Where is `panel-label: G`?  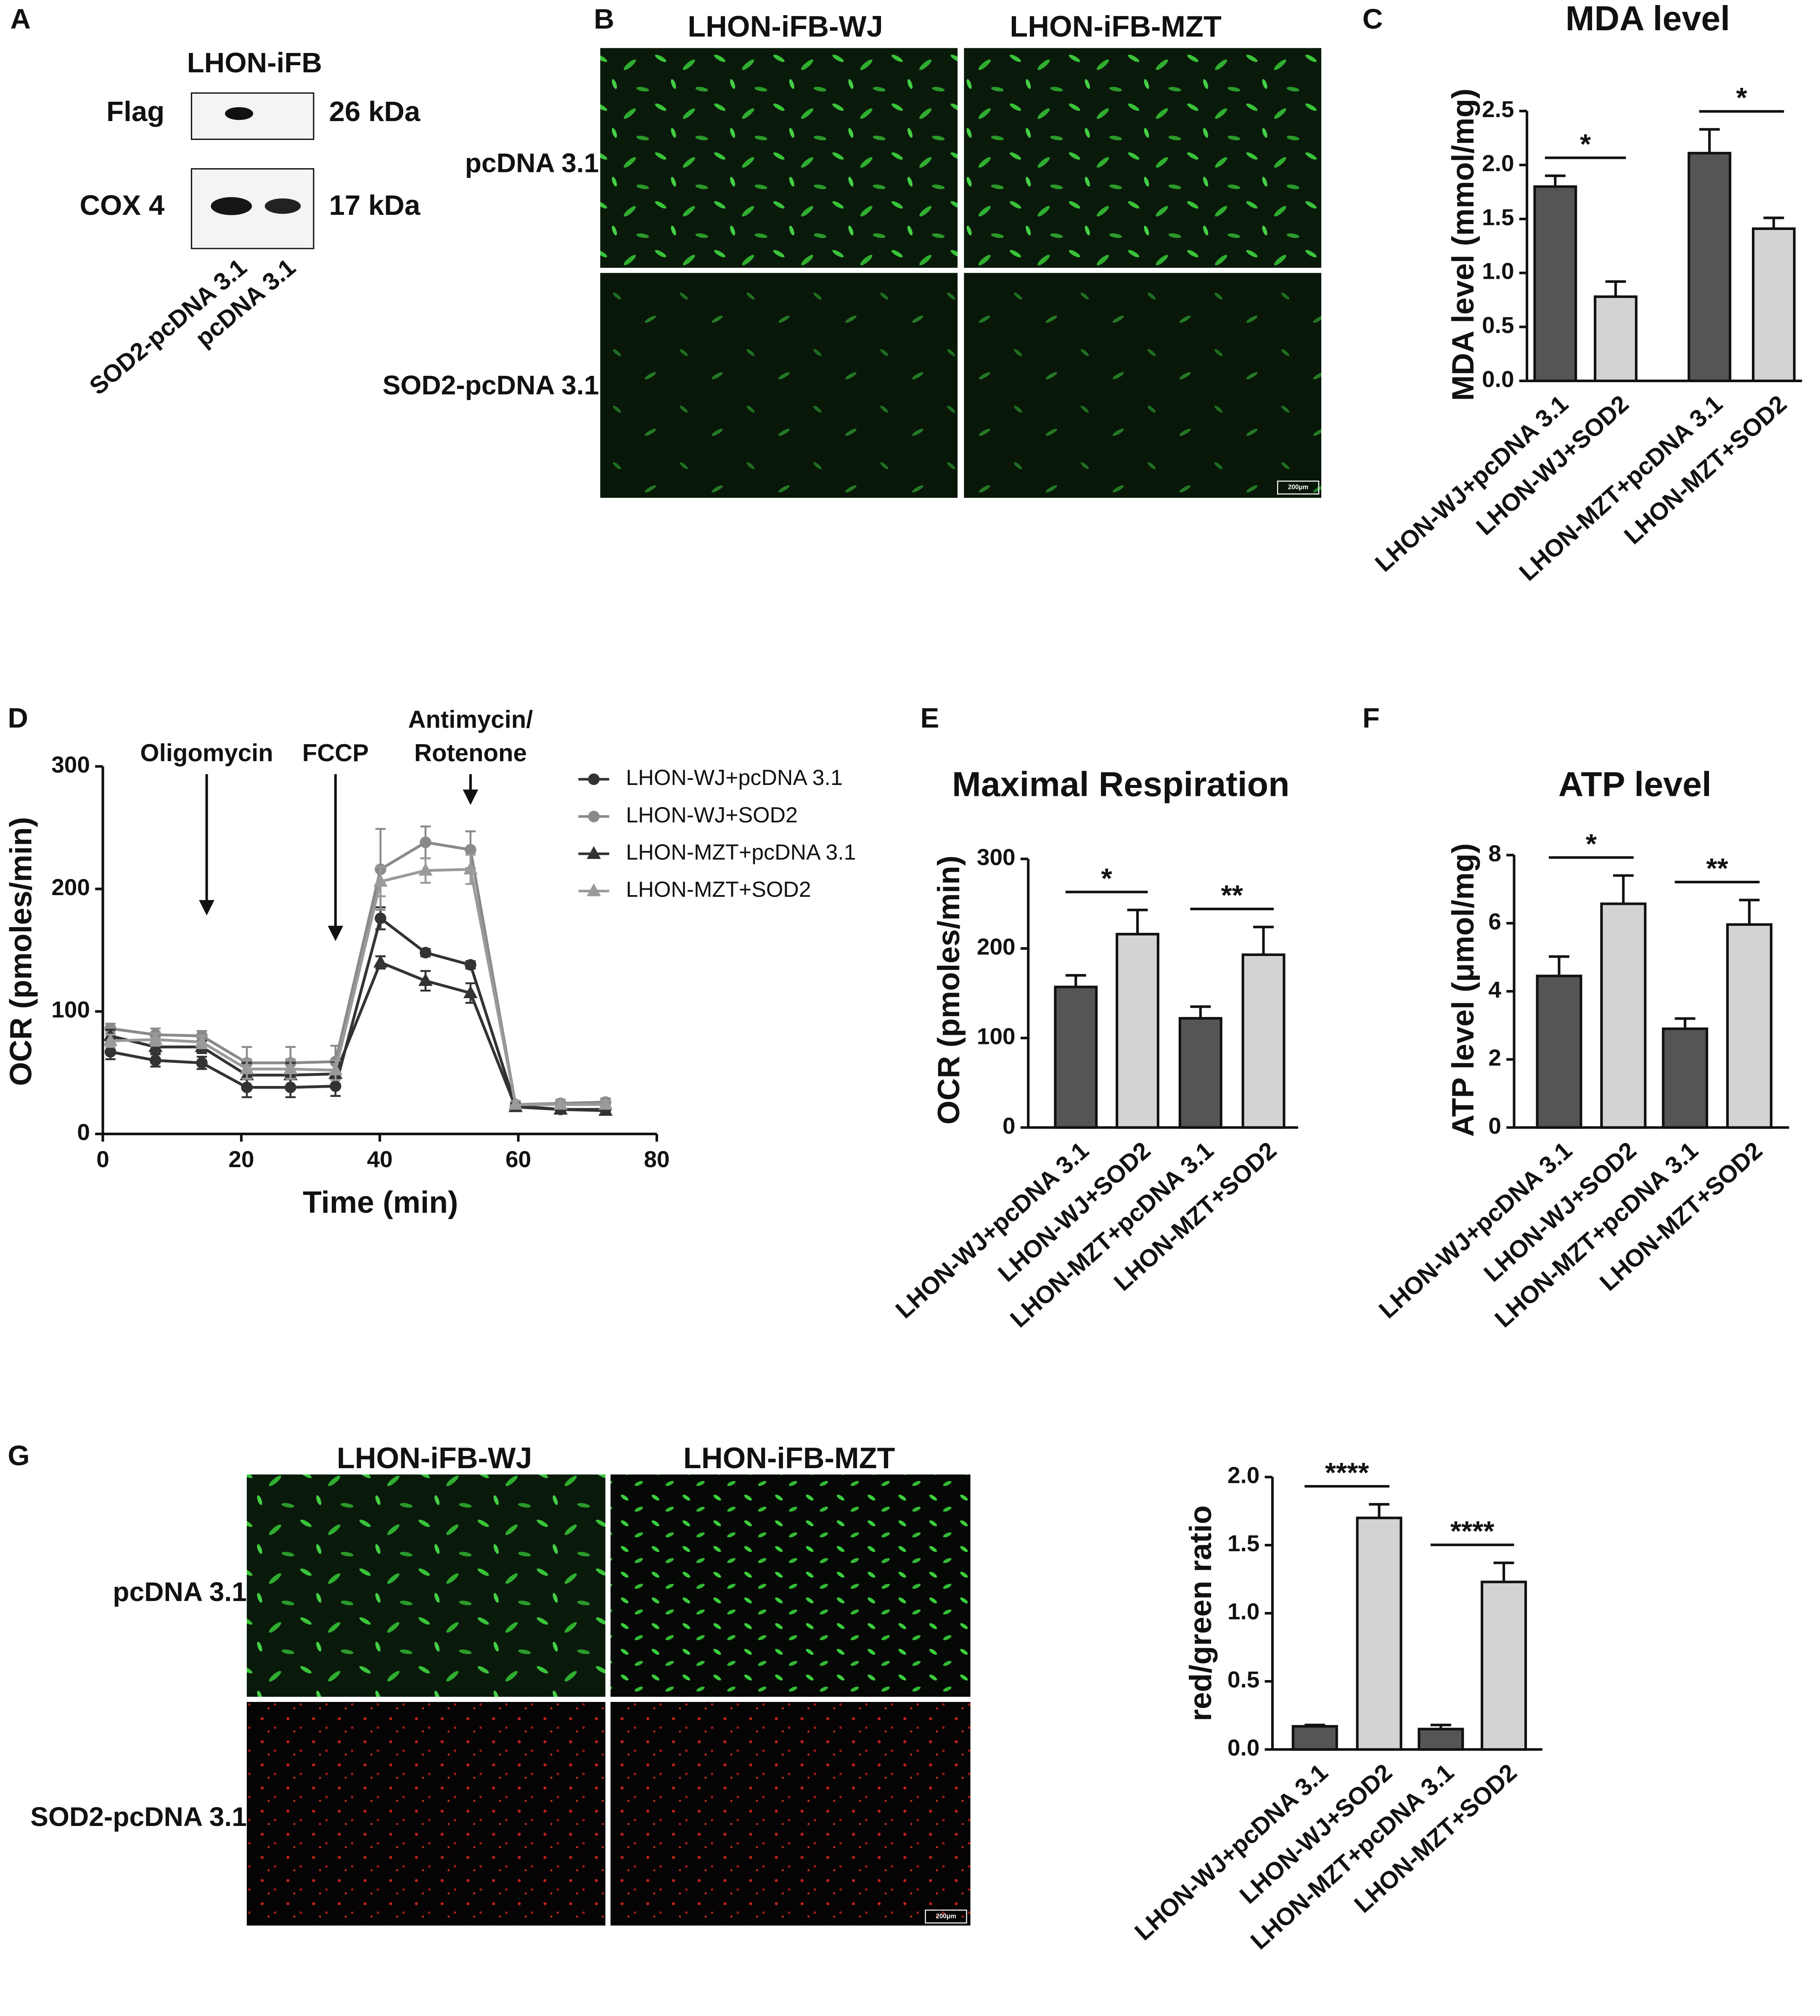 panel-label: G is located at coordinates (18, 1456).